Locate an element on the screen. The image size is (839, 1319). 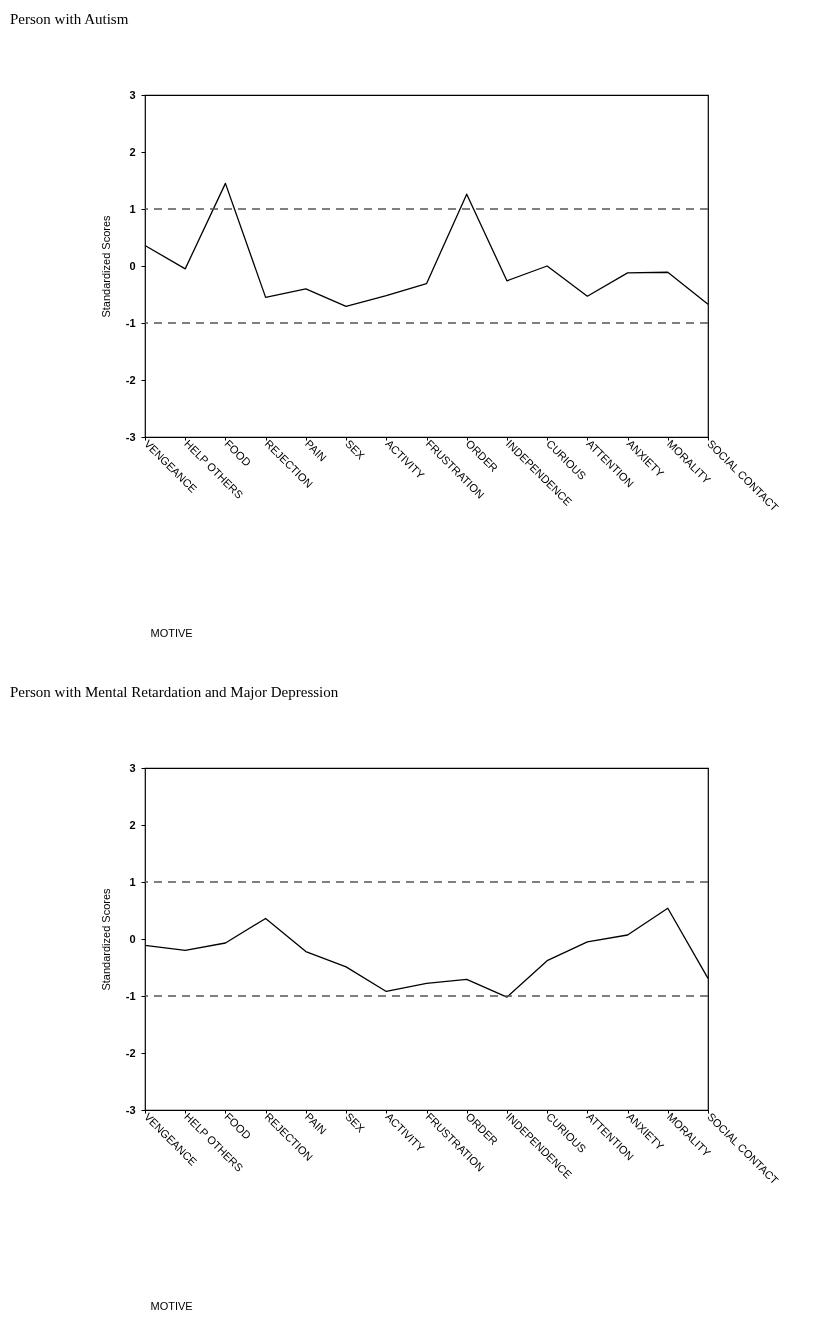
chart-title: Person with Autism is located at coordinates (69, 19).